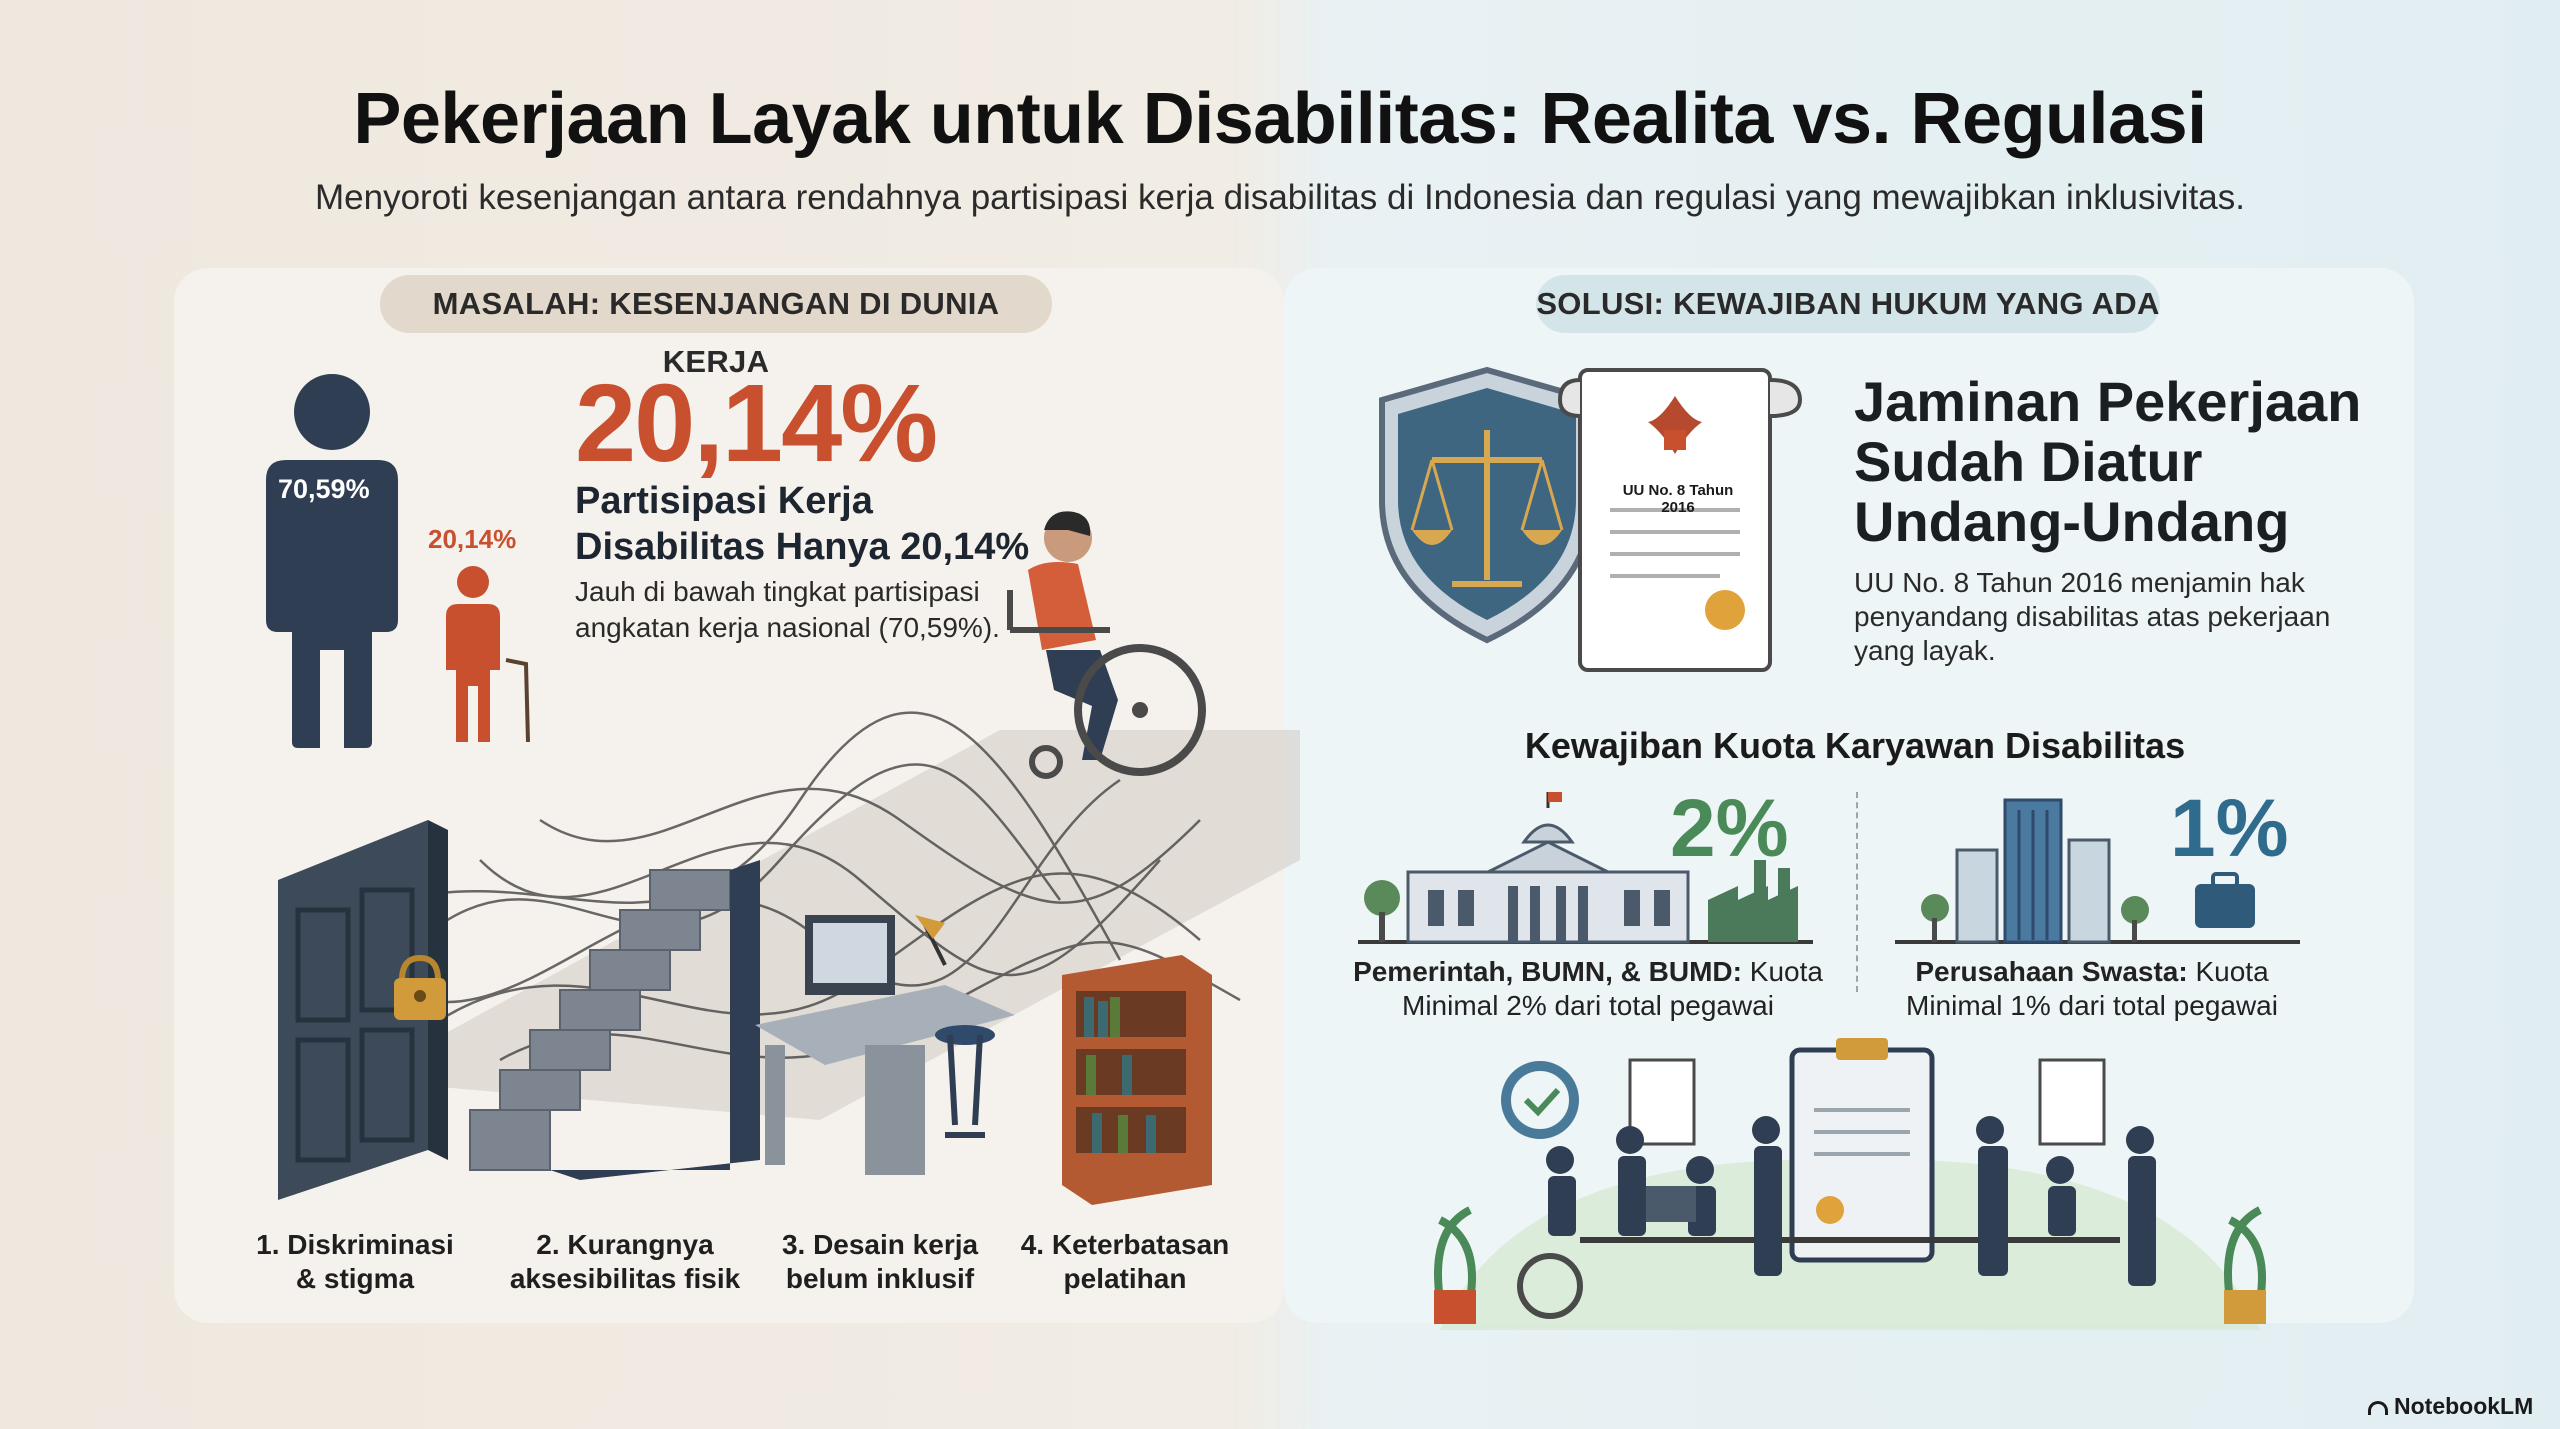  I want to click on barrier-label-2: 2. Kurangnya aksesibilitas fisik, so click(625, 1262).